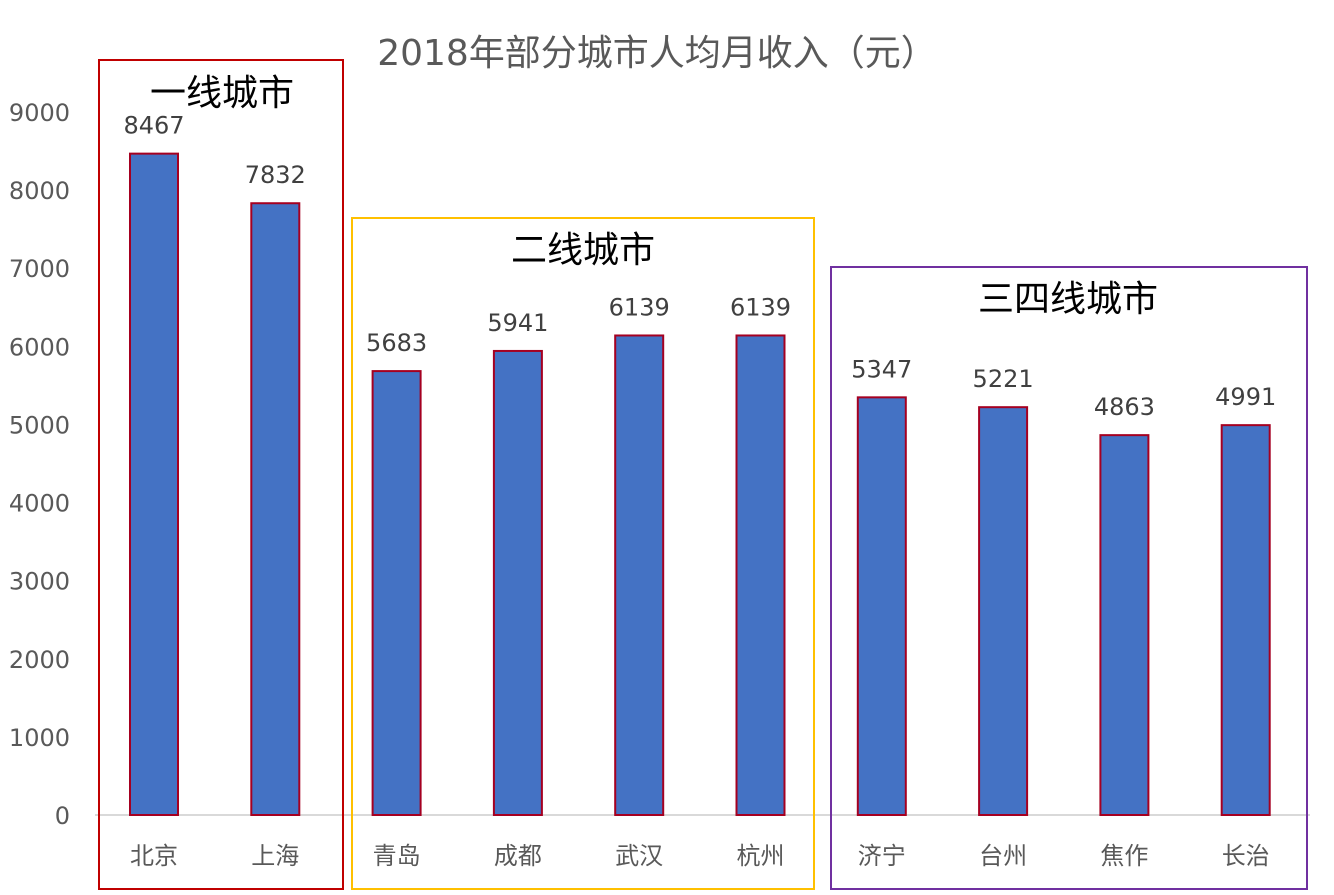 The width and height of the screenshot is (1334, 895). What do you see at coordinates (761, 856) in the screenshot?
I see `x-tick-label: 杭州` at bounding box center [761, 856].